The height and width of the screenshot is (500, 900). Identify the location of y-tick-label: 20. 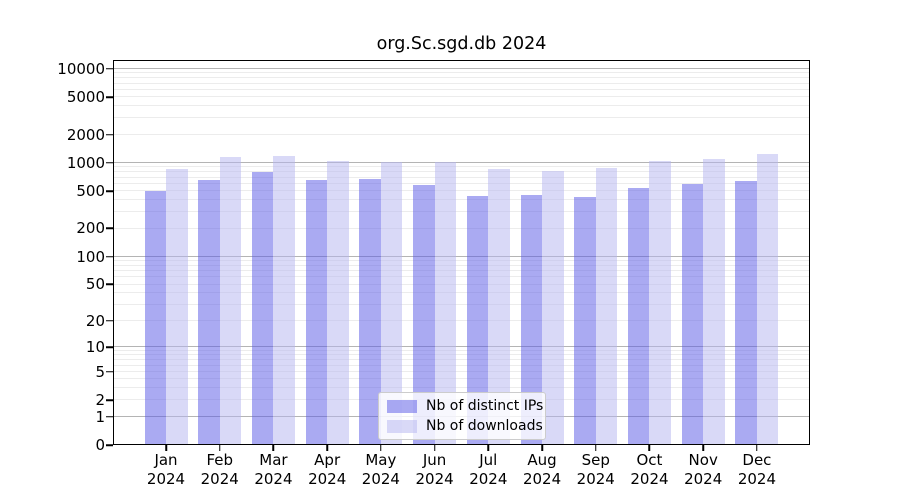
(95, 320).